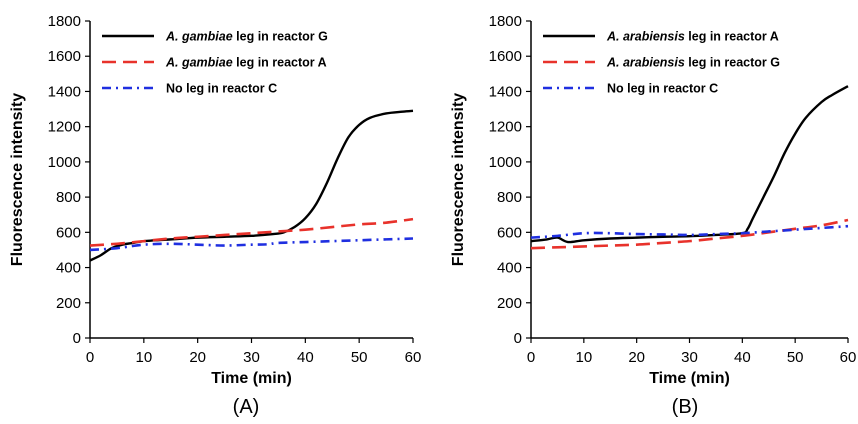 This screenshot has width=858, height=424. I want to click on legend-label-1: A. arabiensis leg in reactor A, so click(692, 37).